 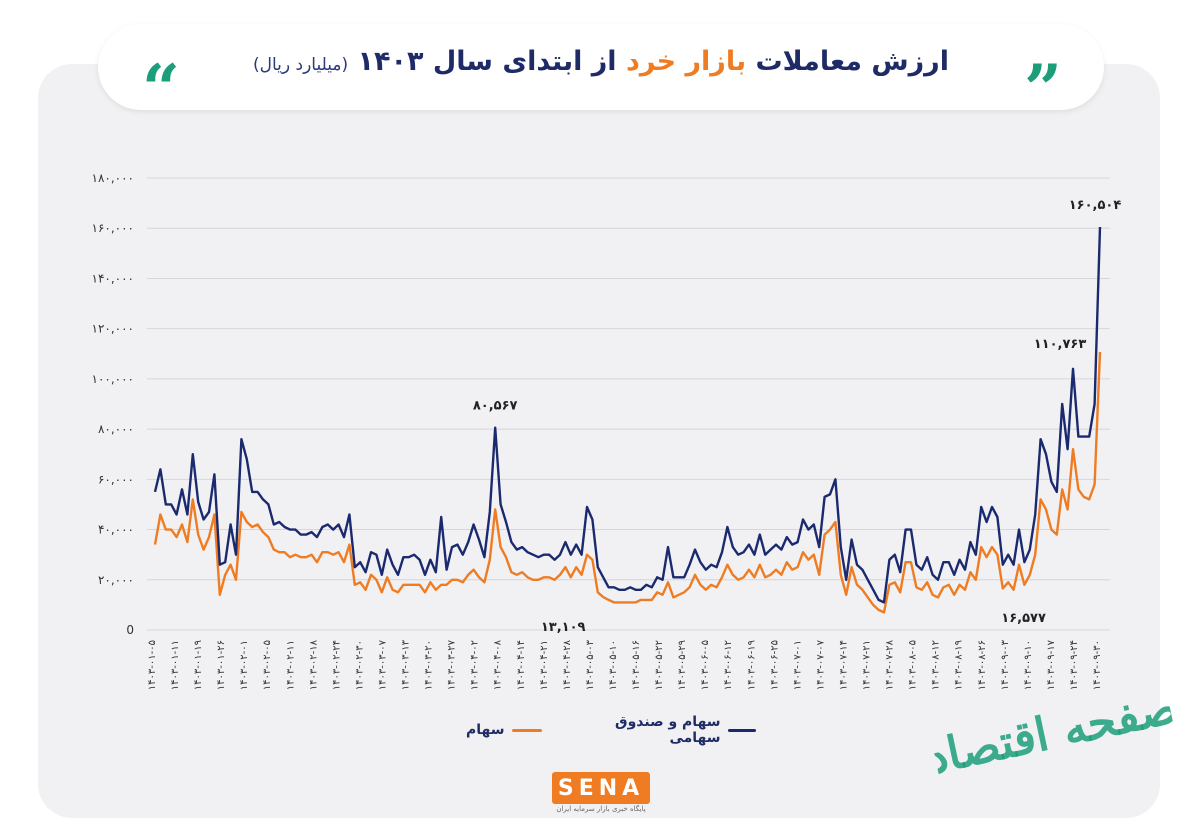 What do you see at coordinates (113, 228) in the screenshot?
I see `y-tick-label: ۱۶۰,۰۰۰` at bounding box center [113, 228].